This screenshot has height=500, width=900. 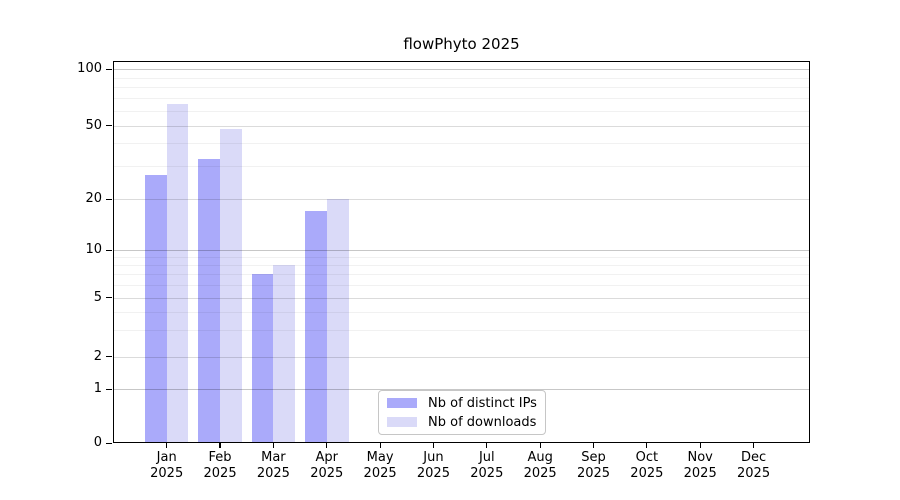 What do you see at coordinates (93, 249) in the screenshot?
I see `y-tick-label: 10` at bounding box center [93, 249].